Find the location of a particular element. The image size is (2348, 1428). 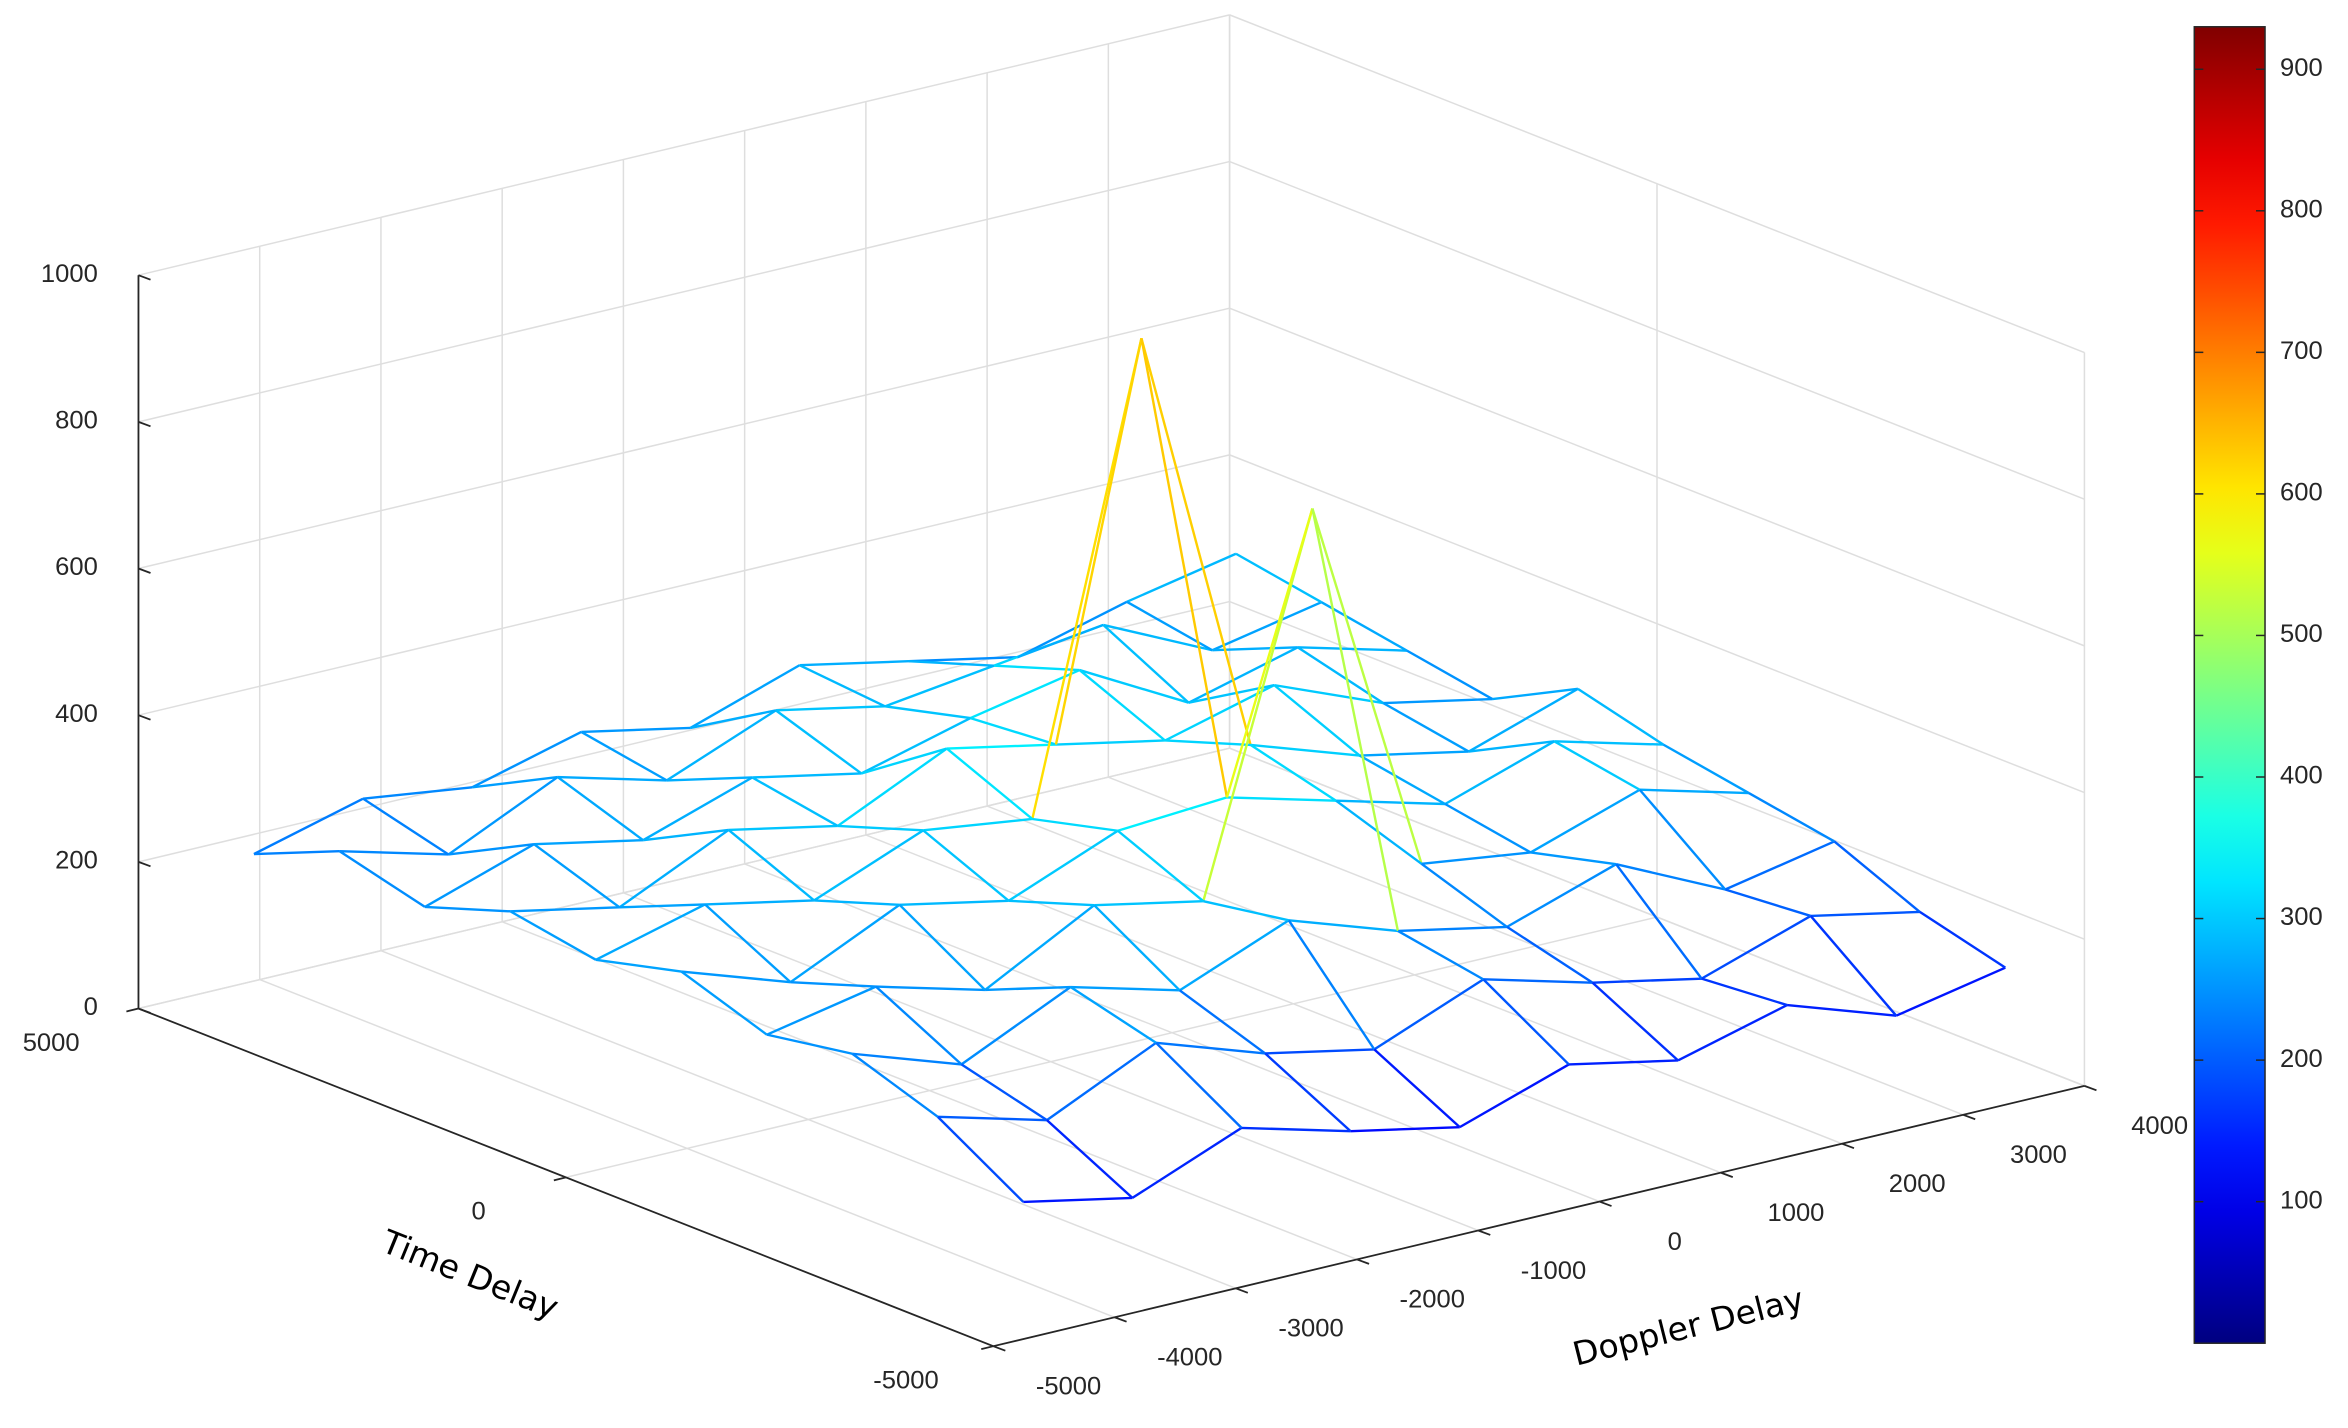

colorbar-tick-label: 500 is located at coordinates (2301, 634).